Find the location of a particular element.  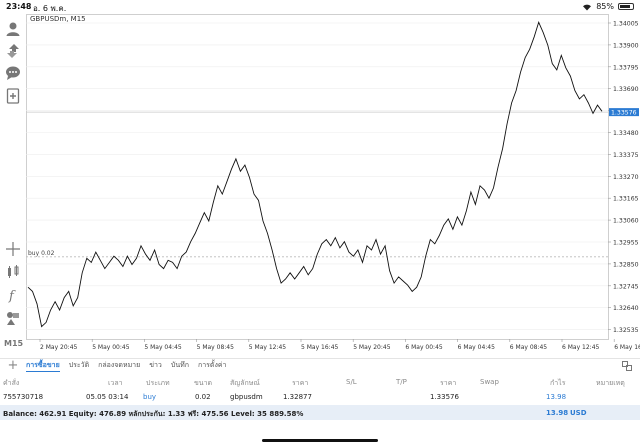

order-size: 0.02 is located at coordinates (203, 397).